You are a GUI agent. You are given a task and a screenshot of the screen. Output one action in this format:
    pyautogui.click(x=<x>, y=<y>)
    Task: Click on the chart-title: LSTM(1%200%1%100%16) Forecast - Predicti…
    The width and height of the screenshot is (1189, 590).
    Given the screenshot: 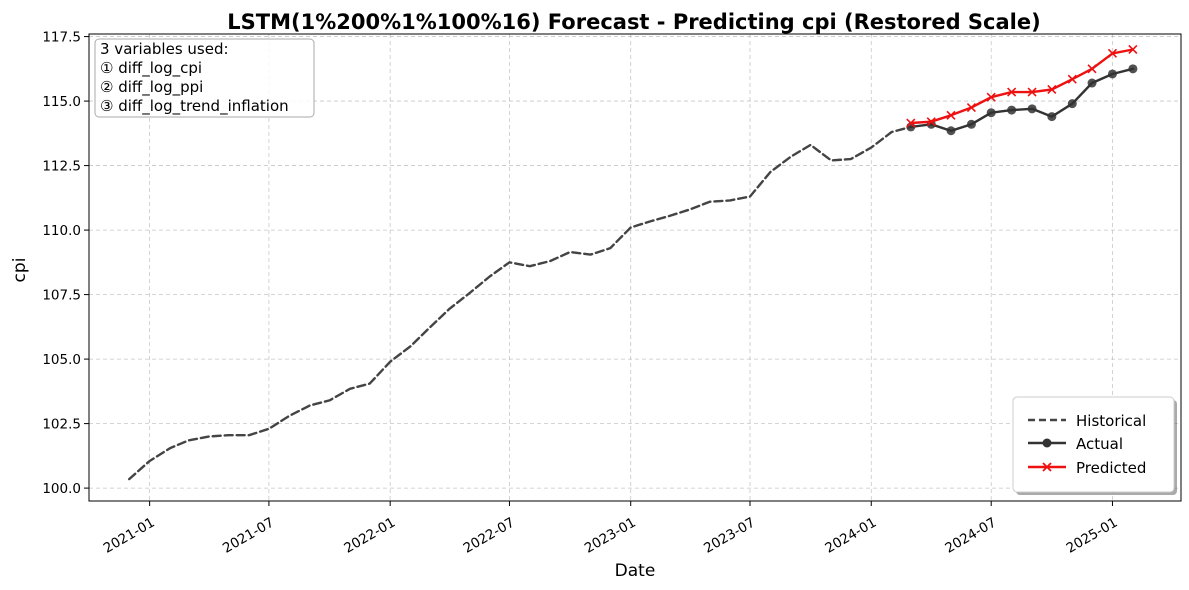 What is the action you would take?
    pyautogui.click(x=633, y=22)
    